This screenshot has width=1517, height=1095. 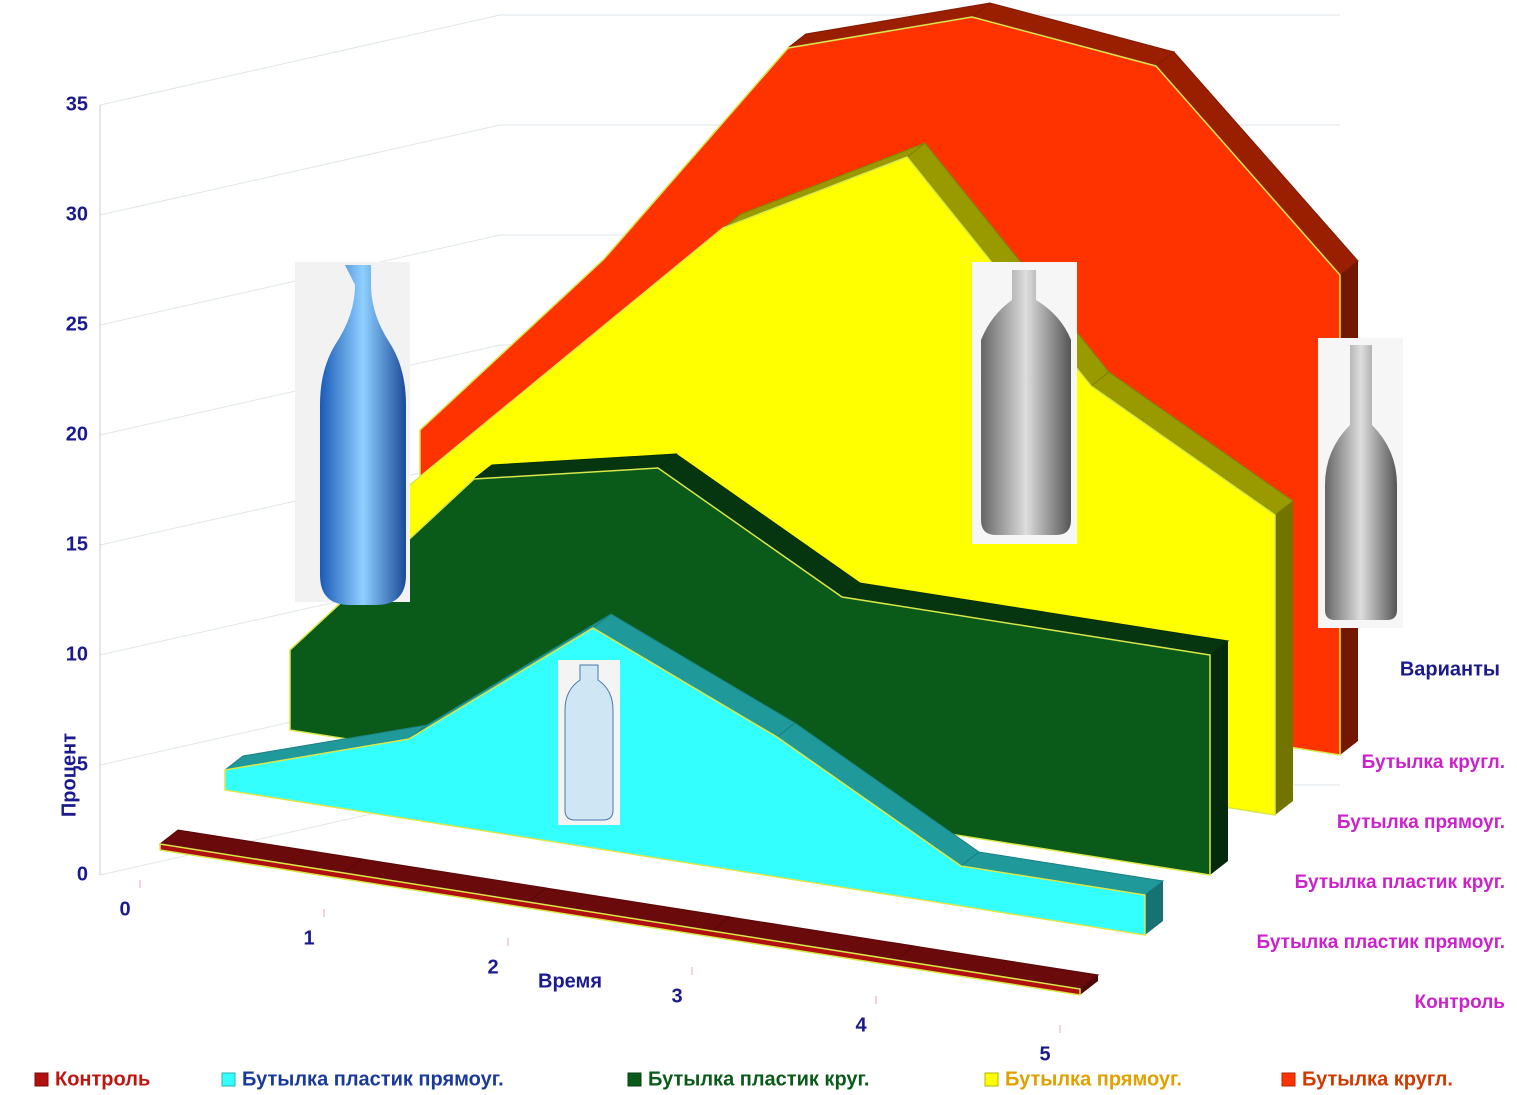 What do you see at coordinates (77, 214) in the screenshot?
I see `y-tick-label: 30` at bounding box center [77, 214].